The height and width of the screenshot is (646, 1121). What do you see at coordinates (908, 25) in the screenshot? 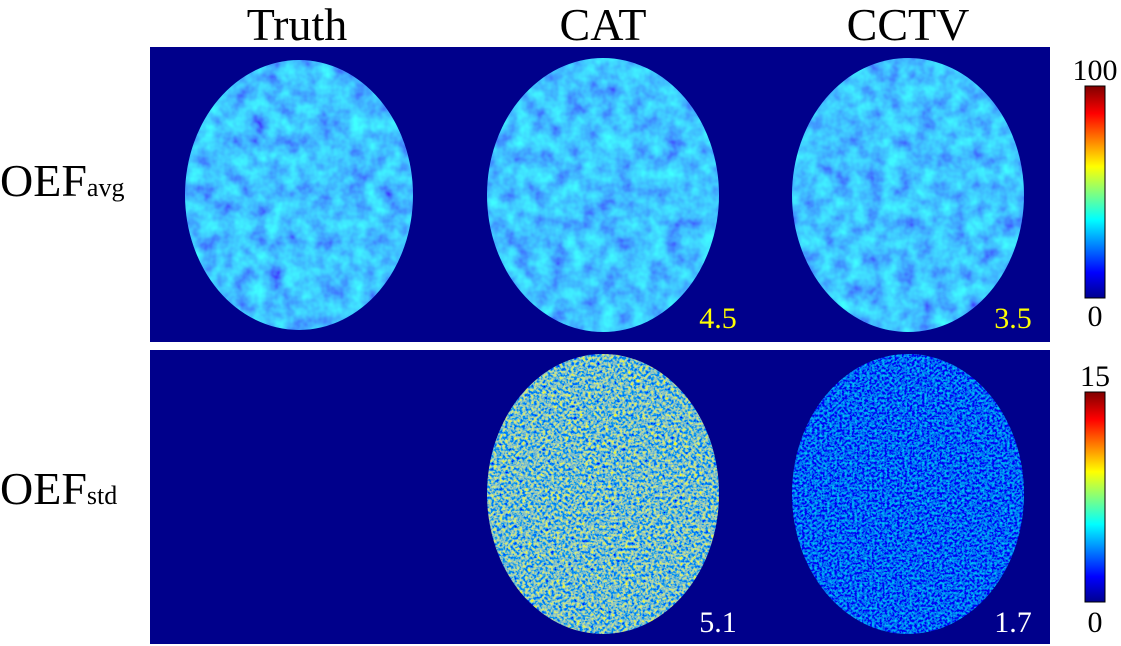
I see `column-title: CCTV` at bounding box center [908, 25].